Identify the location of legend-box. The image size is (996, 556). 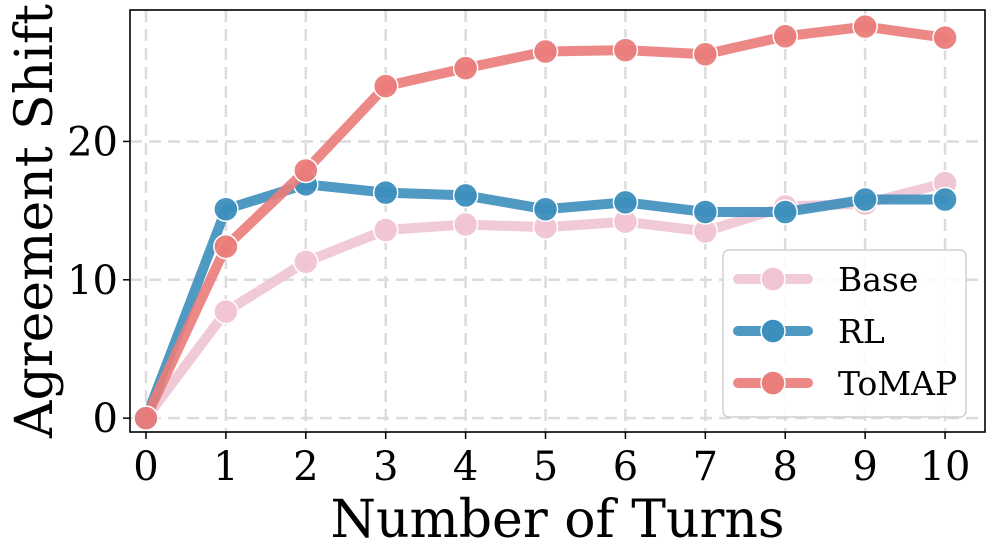
(844, 333).